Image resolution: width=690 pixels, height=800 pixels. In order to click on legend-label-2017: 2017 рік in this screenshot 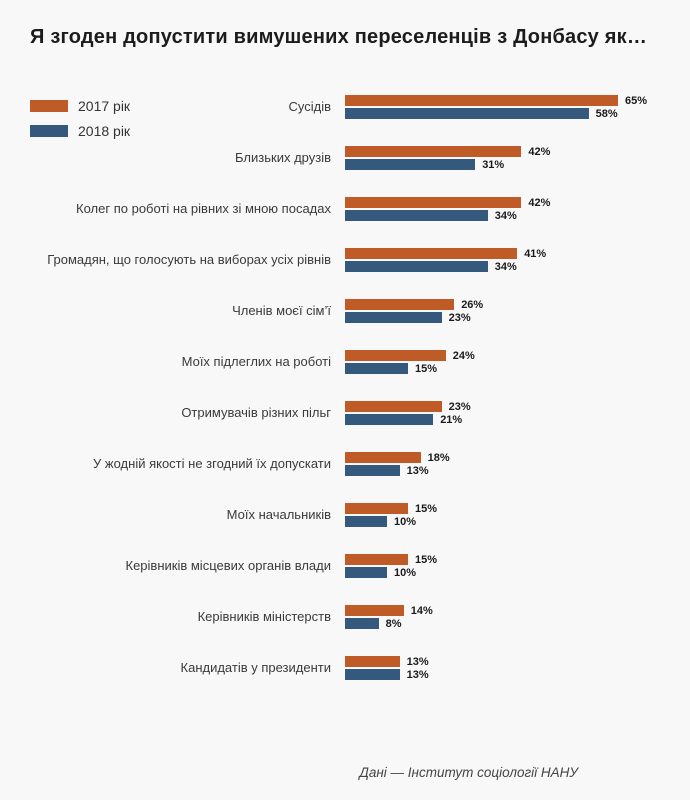, I will do `click(104, 106)`.